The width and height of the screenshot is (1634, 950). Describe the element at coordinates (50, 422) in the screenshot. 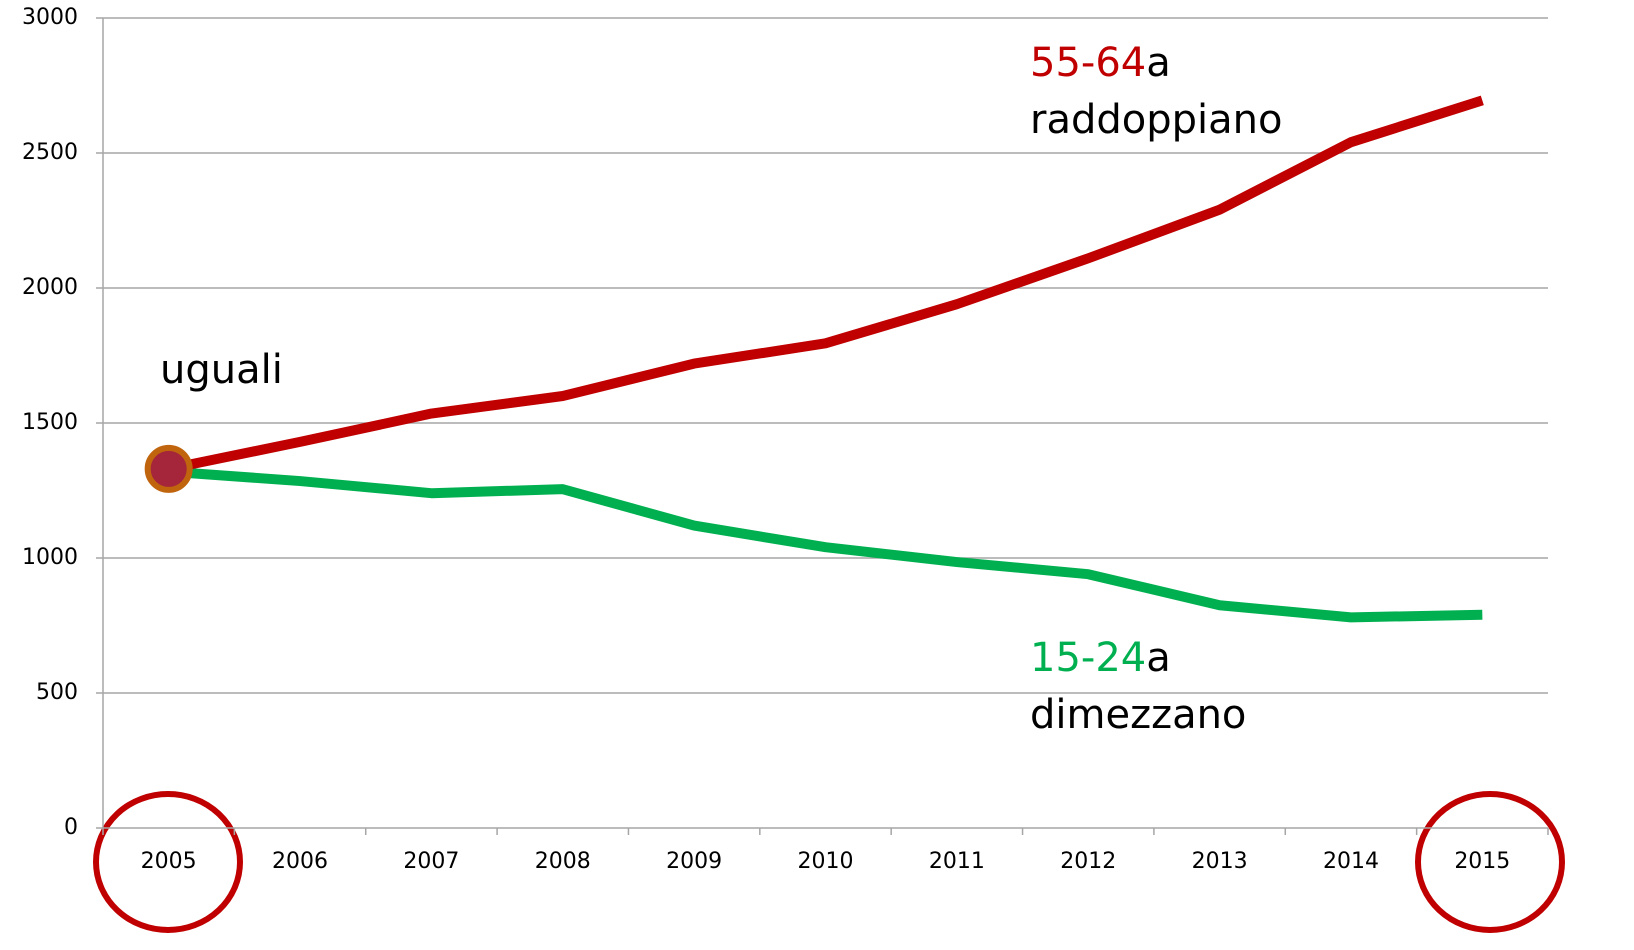

I see `y-tick-label: 1500` at that location.